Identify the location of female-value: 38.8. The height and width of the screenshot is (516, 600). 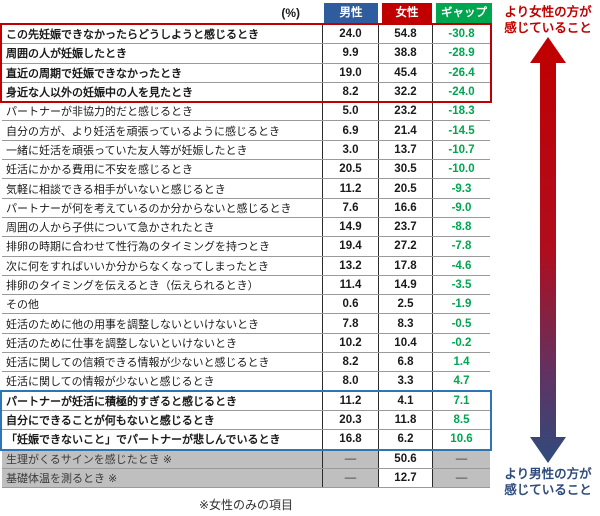
(405, 53).